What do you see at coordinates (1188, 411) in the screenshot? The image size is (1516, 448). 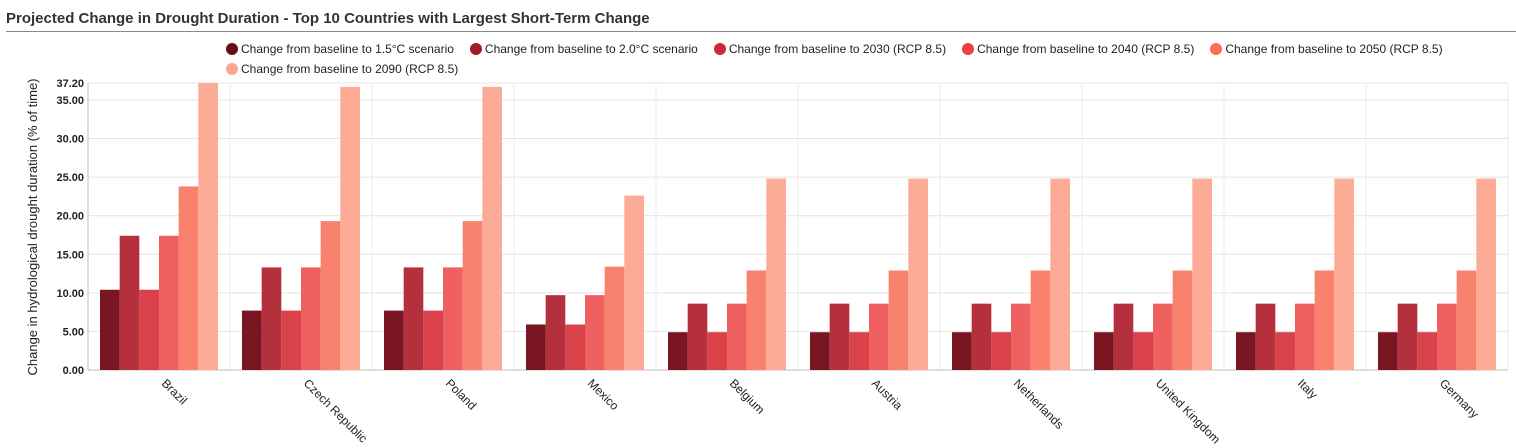 I see `x-category-label: United Kingdom` at bounding box center [1188, 411].